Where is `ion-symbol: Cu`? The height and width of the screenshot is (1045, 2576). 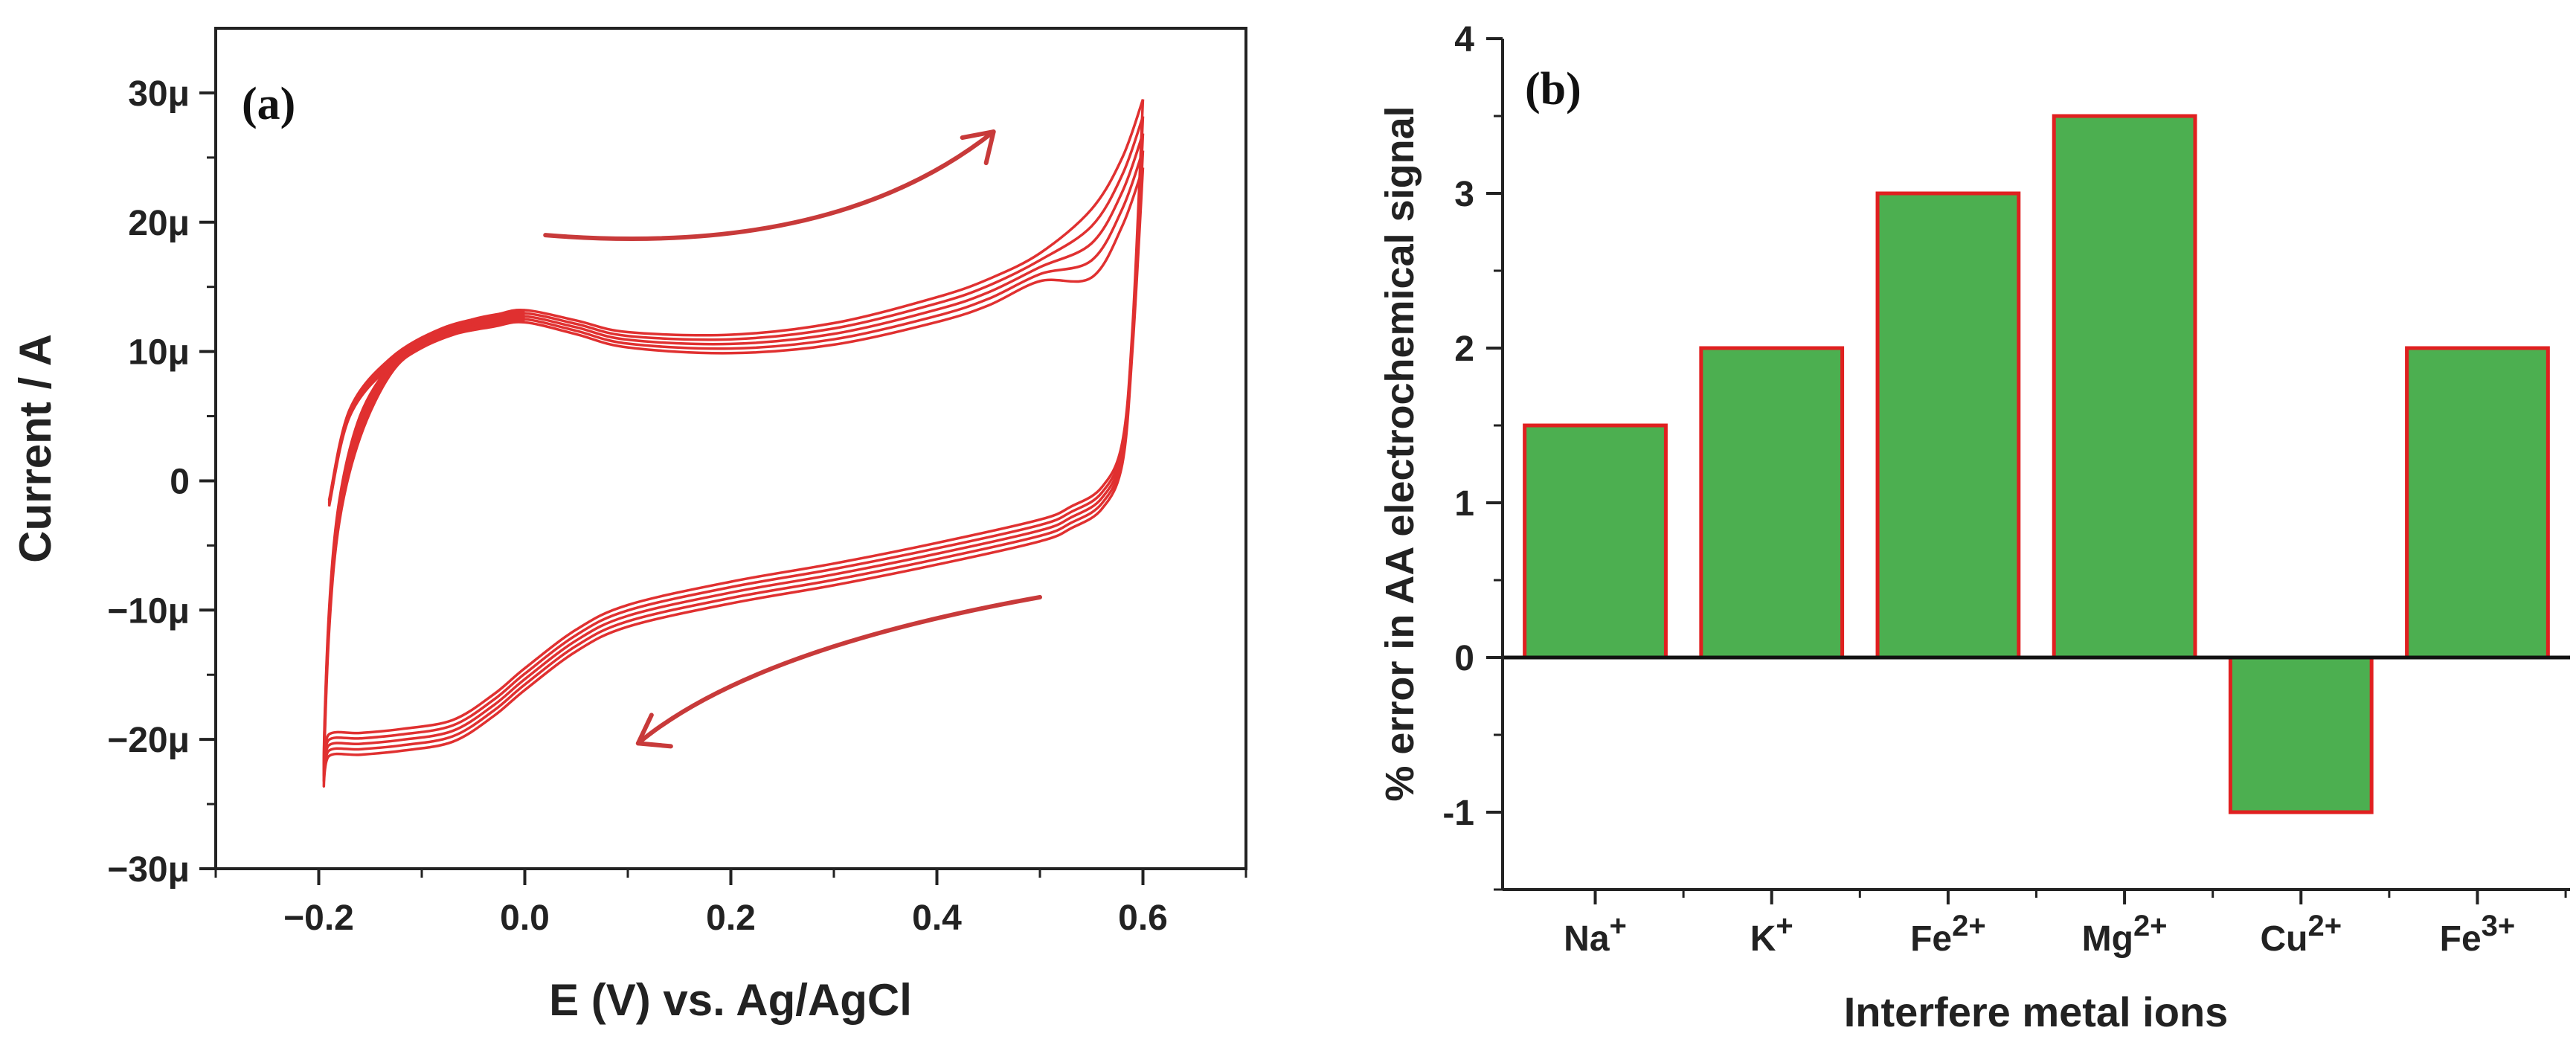 ion-symbol: Cu is located at coordinates (2283, 939).